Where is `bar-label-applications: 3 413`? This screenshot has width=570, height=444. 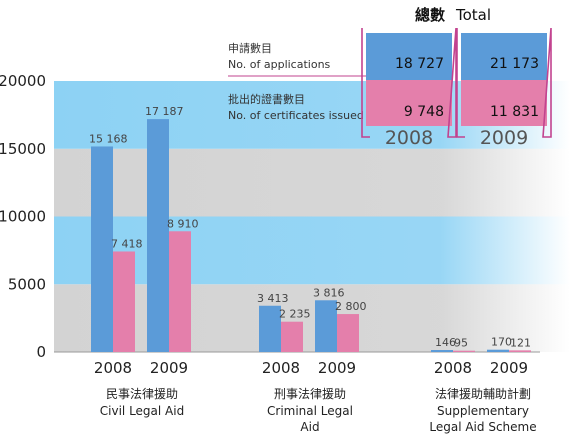
bar-label-applications: 3 413 is located at coordinates (273, 298).